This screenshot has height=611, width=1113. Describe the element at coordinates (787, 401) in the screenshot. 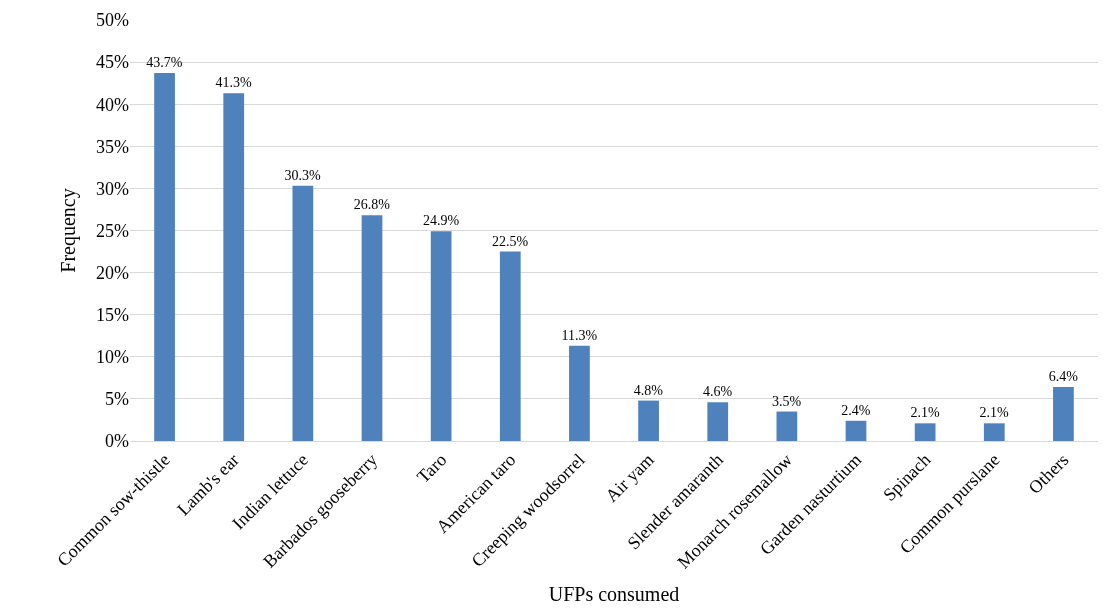

I see `data-label: 3.5%` at that location.